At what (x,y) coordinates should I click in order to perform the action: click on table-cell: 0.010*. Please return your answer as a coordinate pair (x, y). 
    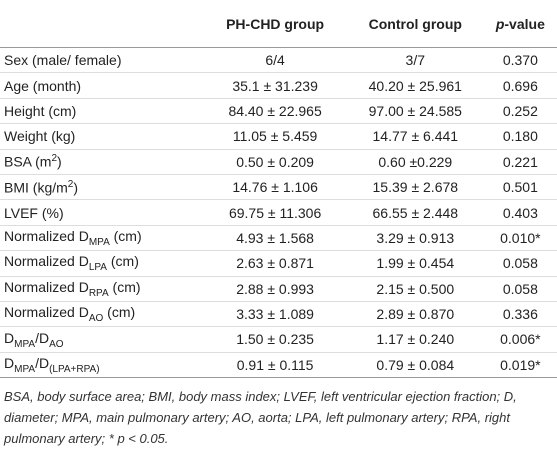
    Looking at the image, I should click on (520, 238).